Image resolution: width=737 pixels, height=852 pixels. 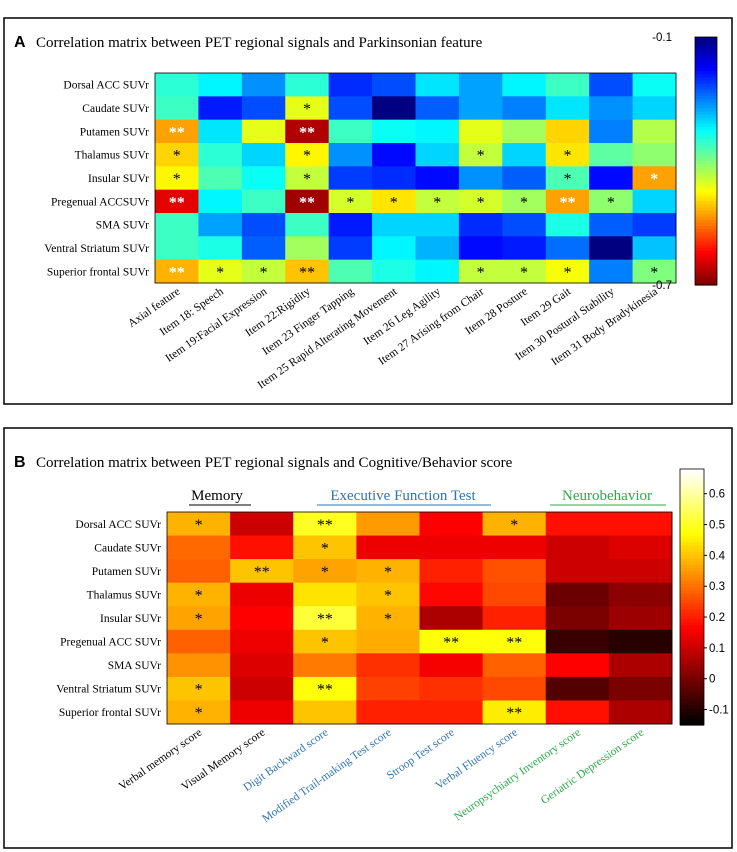 What do you see at coordinates (592, 767) in the screenshot?
I see `column-label: Geriatric Depression score` at bounding box center [592, 767].